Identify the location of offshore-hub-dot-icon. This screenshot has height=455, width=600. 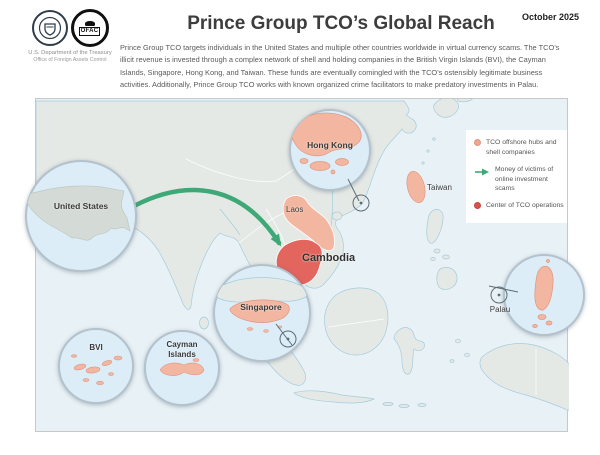
(477, 142).